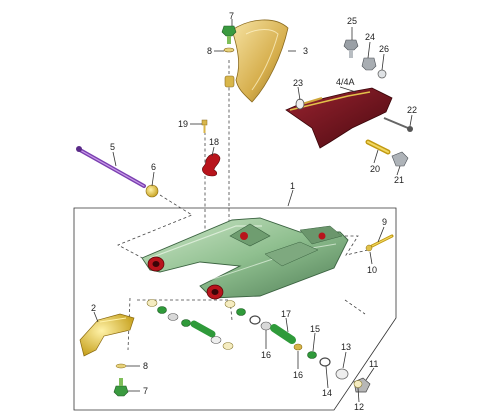  What do you see at coordinates (359, 407) in the screenshot?
I see `callout-12: 12` at bounding box center [359, 407].